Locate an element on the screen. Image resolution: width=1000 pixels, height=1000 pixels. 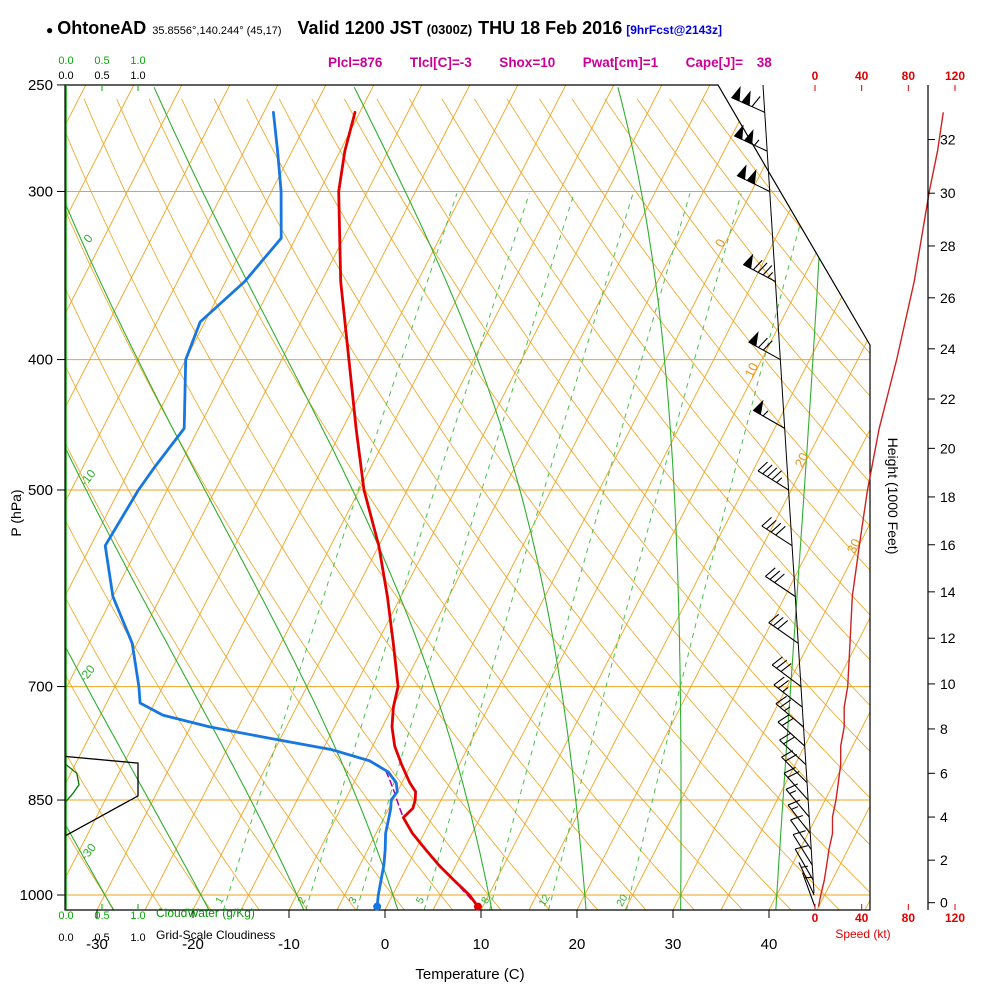
wind-barbs is located at coordinates (773, 496).